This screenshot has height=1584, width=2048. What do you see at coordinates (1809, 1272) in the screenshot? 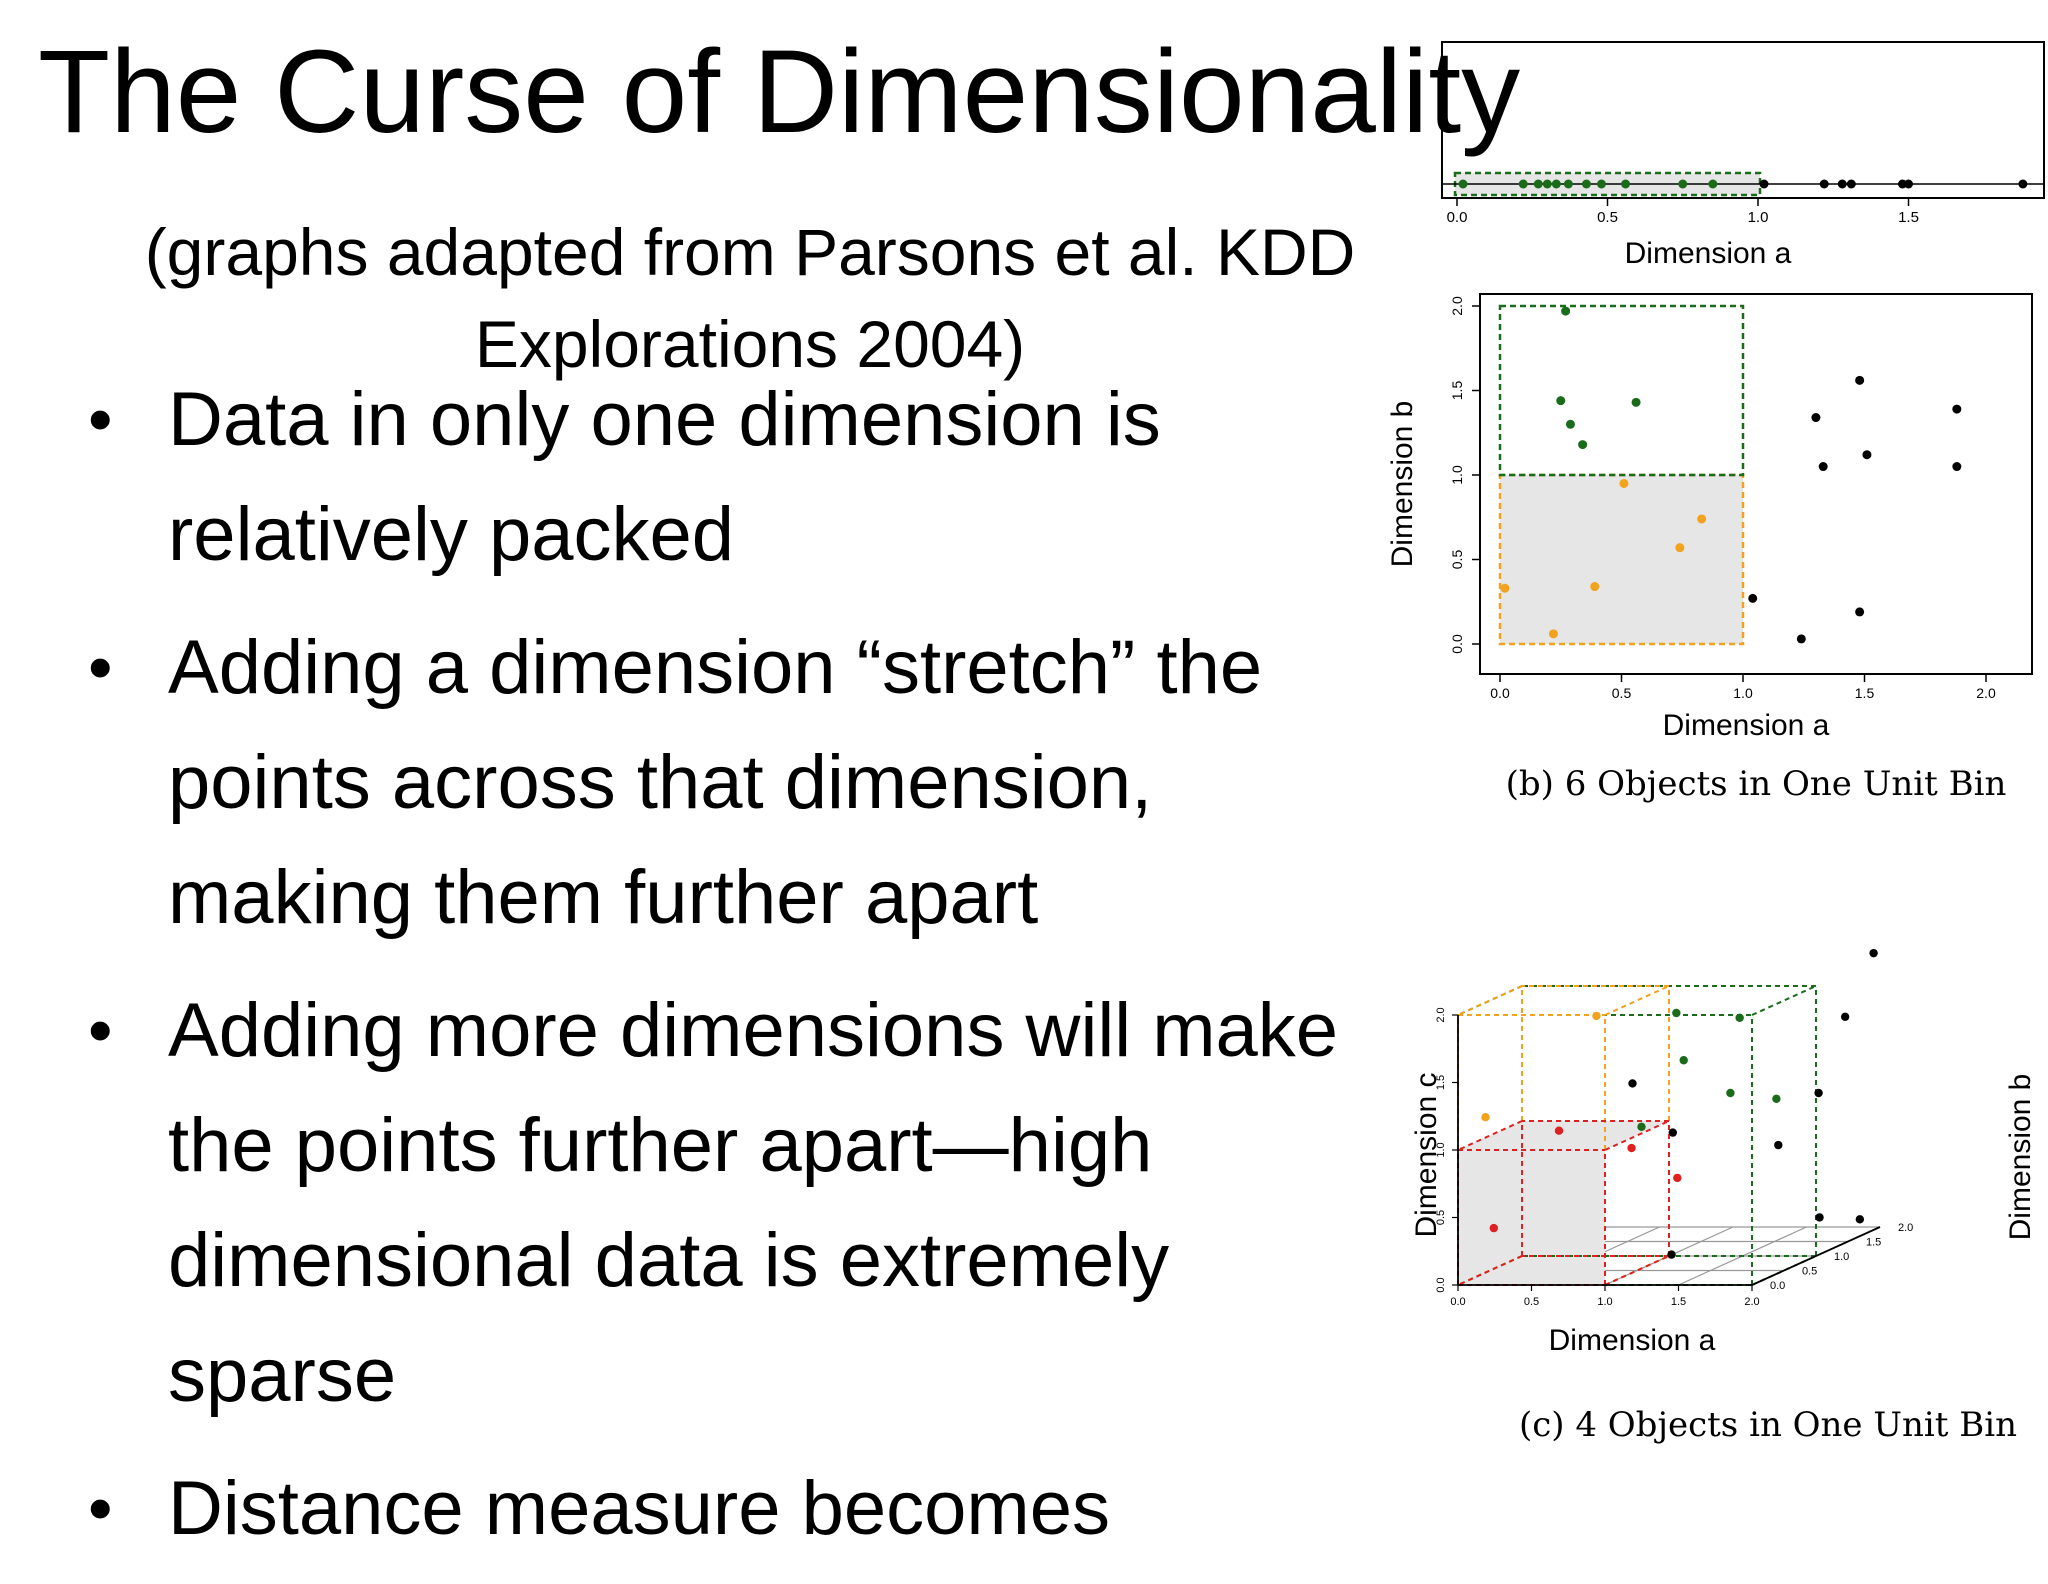
I see `z-tick-label: 0.5` at bounding box center [1809, 1272].